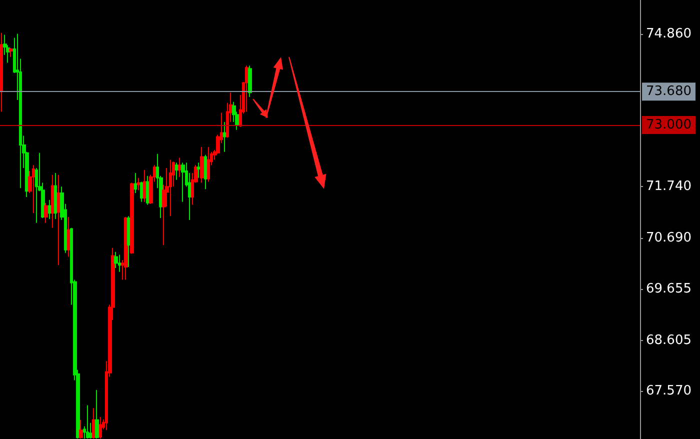 Image resolution: width=700 pixels, height=439 pixels. I want to click on y-tick-label: 74.860, so click(669, 34).